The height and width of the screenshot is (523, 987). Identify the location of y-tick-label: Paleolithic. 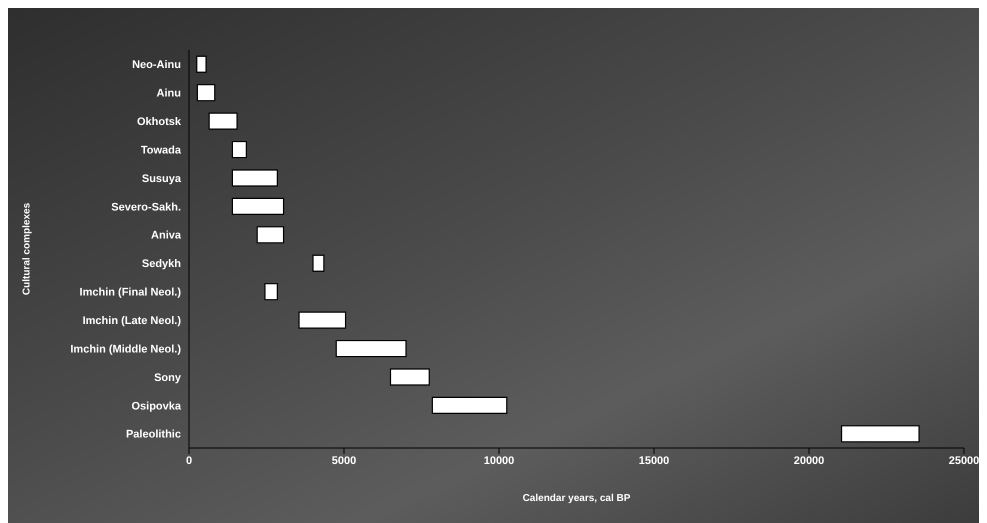
(153, 434).